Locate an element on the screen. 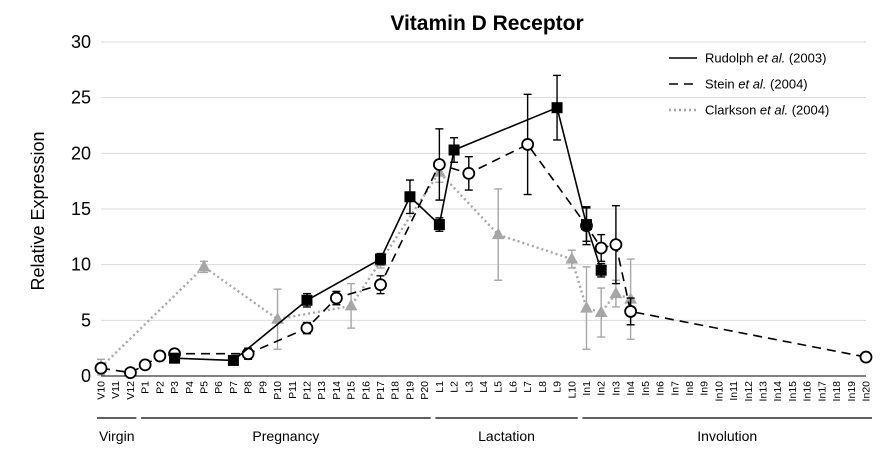  legend-label-part: (2003) is located at coordinates (805, 58).